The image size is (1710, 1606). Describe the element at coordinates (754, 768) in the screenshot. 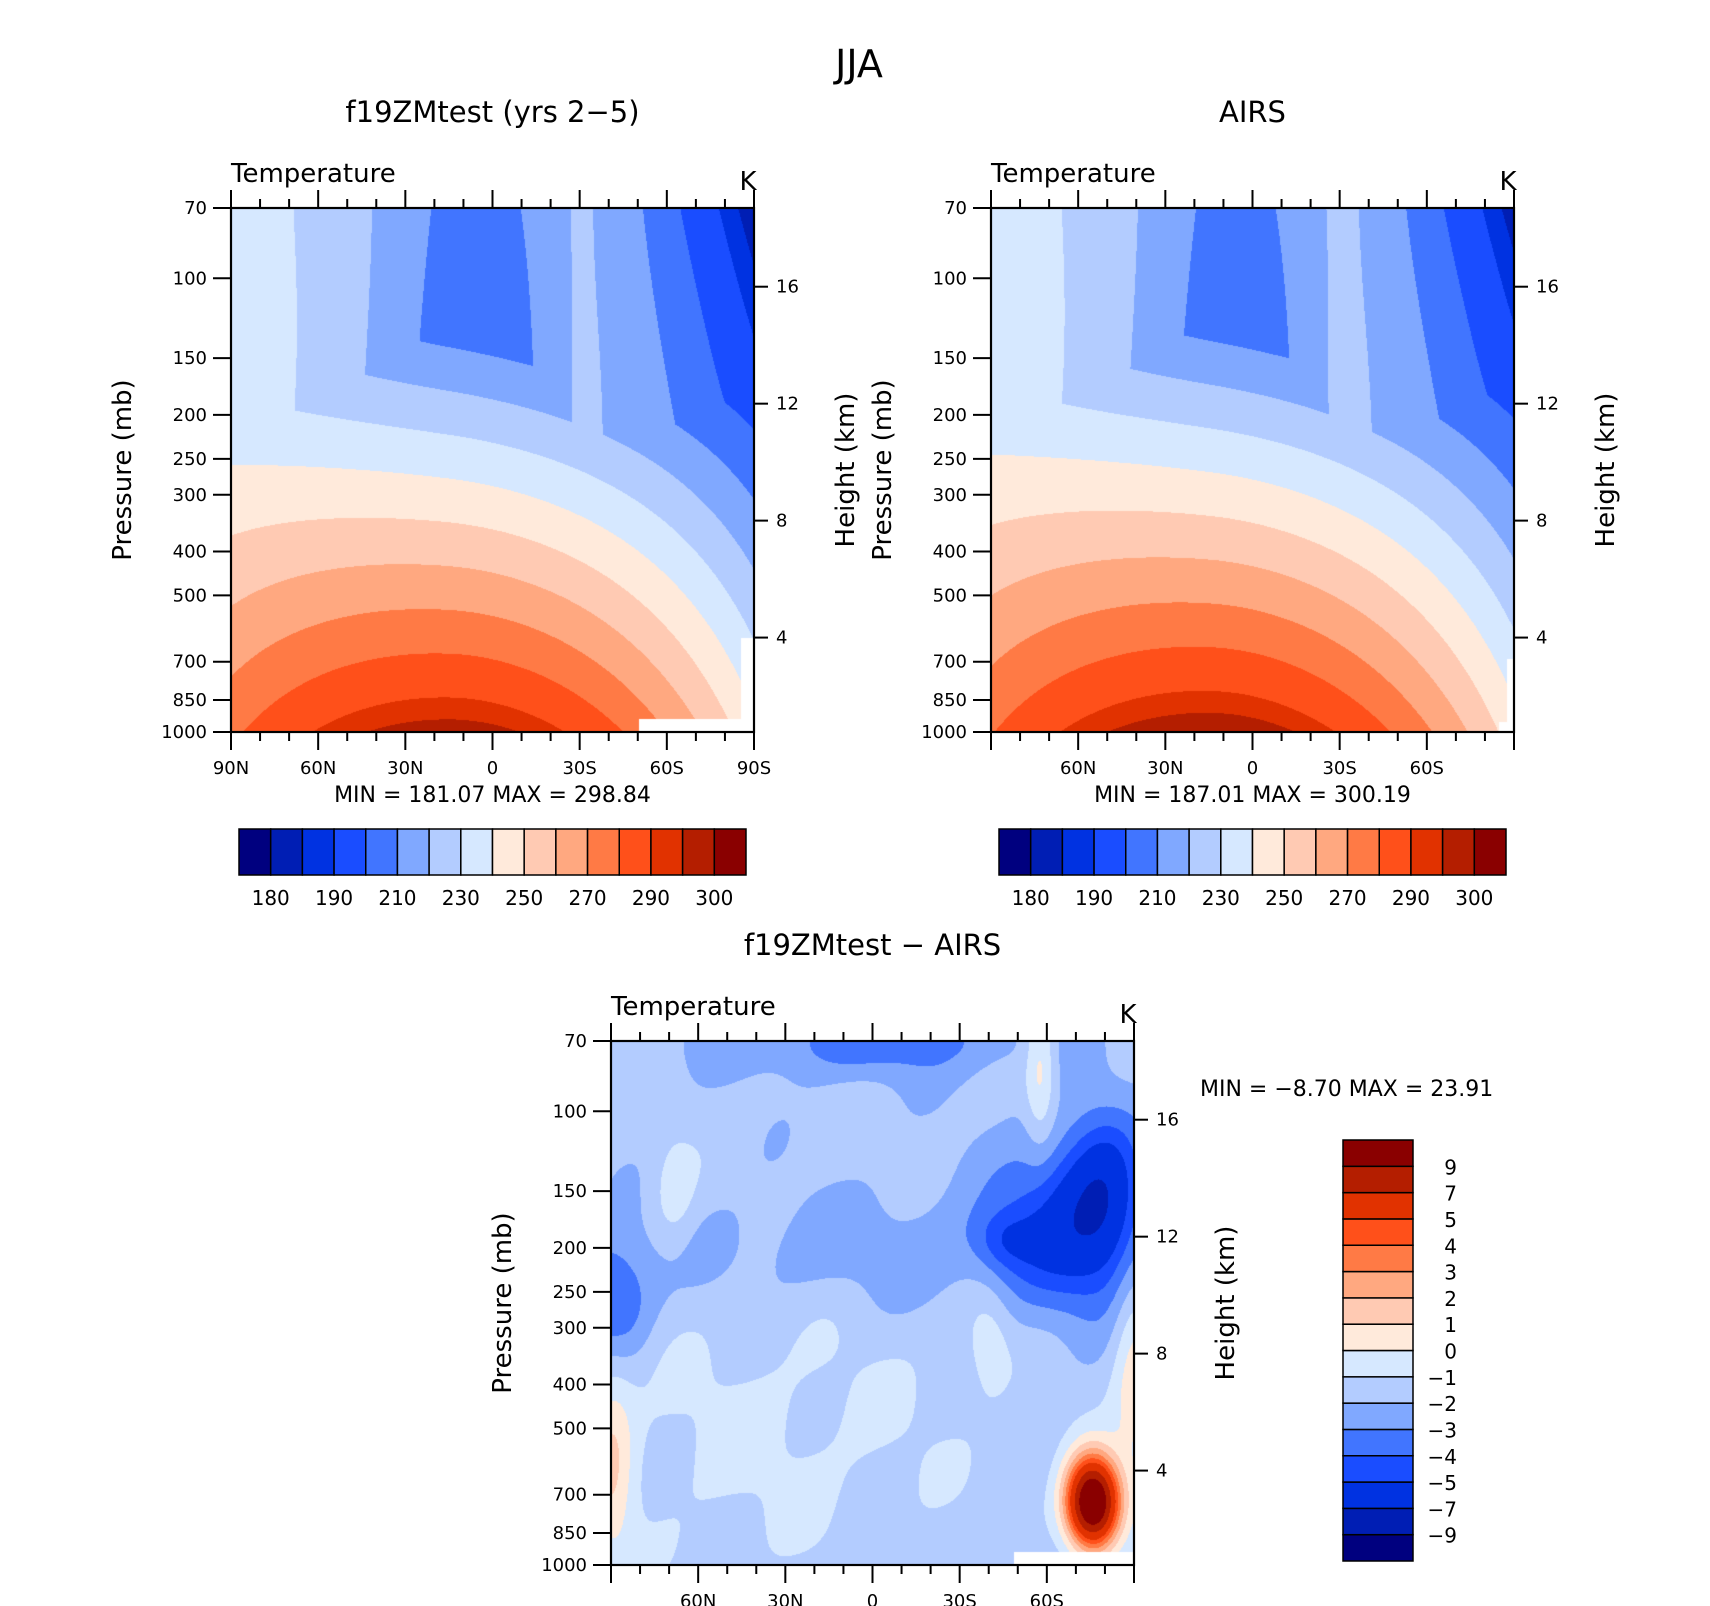

I see `lat-tick-label: 90S` at that location.